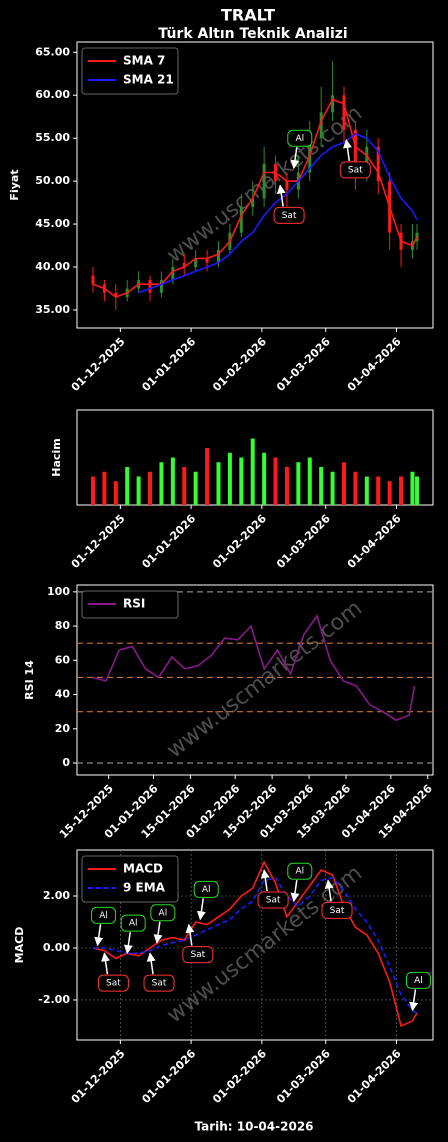  I want to click on y-tick-label: 50.00, so click(52, 180).